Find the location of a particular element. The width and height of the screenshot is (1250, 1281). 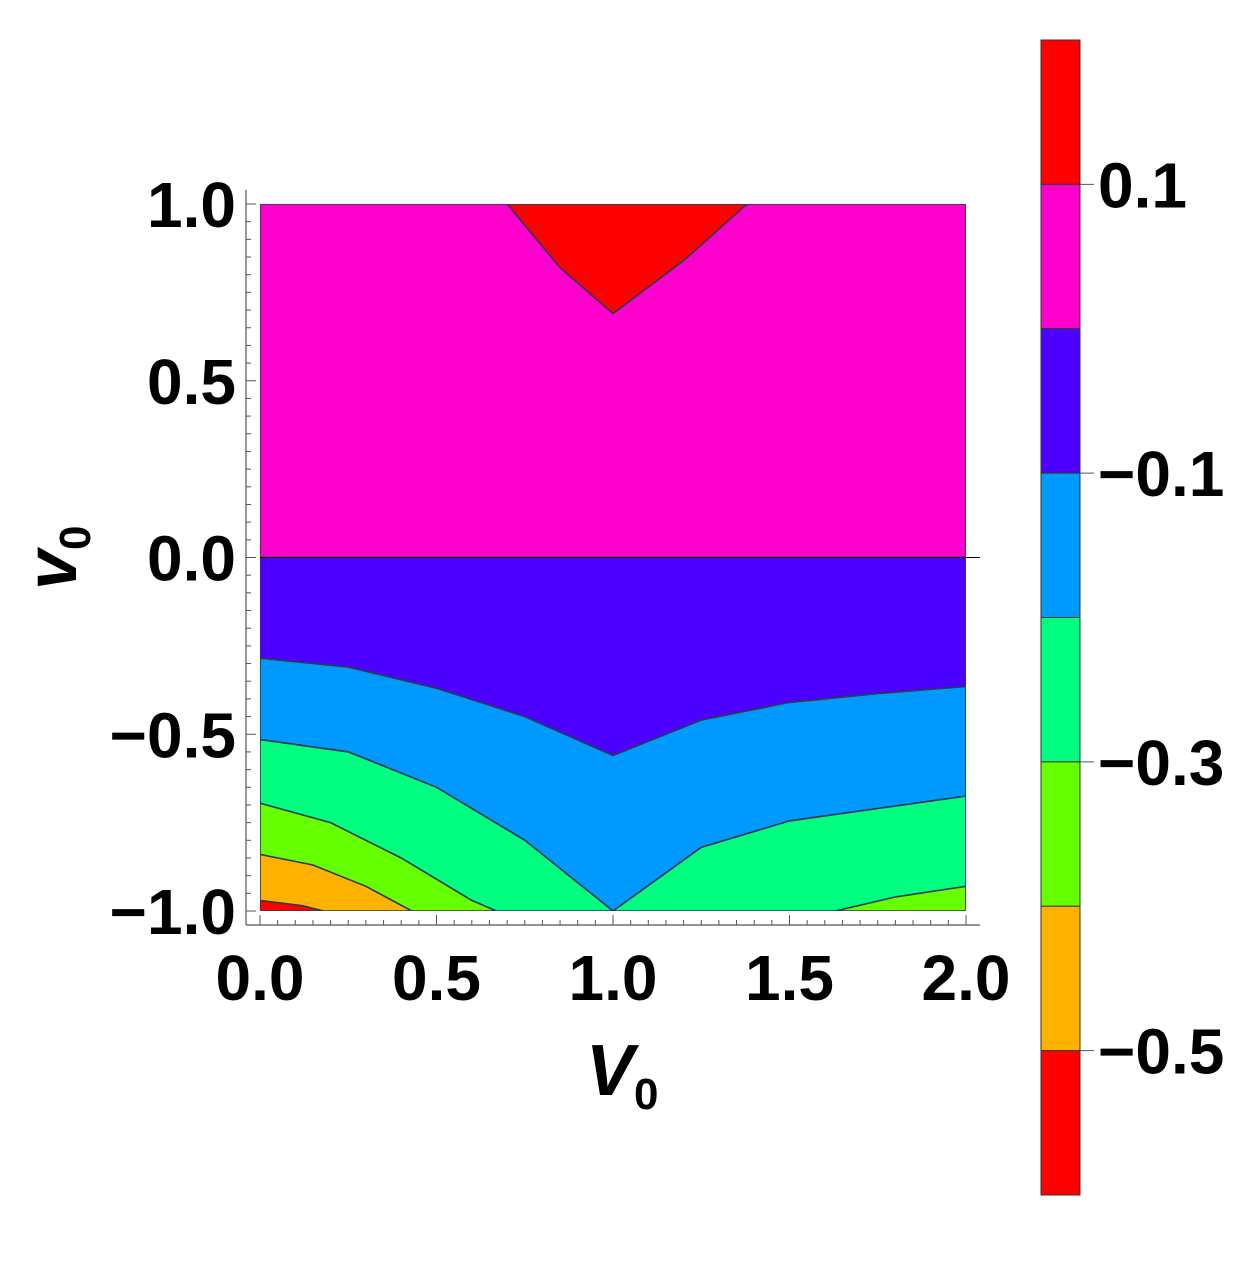

colorbar-tick-label: 0.1 is located at coordinates (1142, 185).